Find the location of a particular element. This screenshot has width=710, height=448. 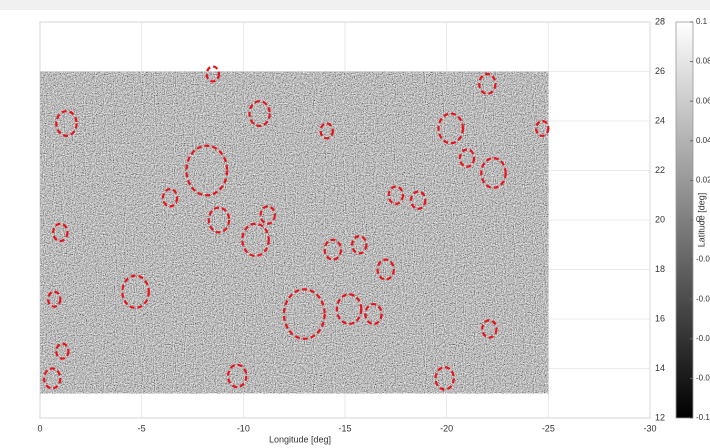

y-tick-label: 18 is located at coordinates (660, 269).